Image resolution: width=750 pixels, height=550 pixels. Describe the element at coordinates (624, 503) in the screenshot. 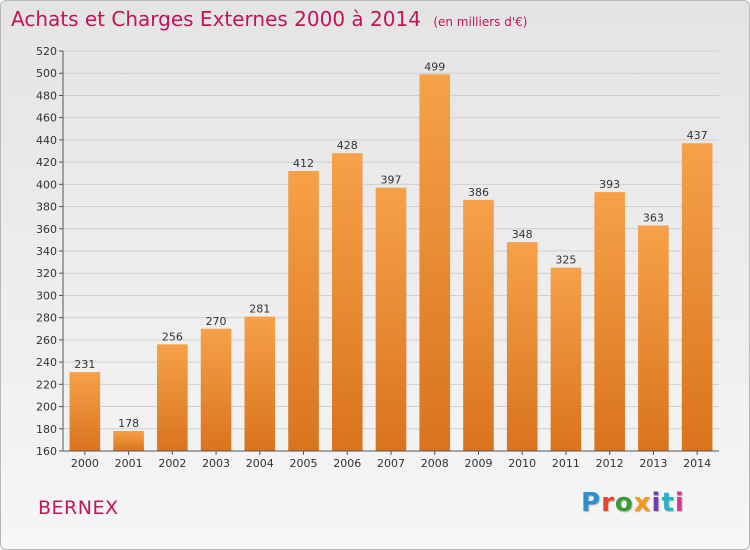

I see `logo-letter: o` at that location.